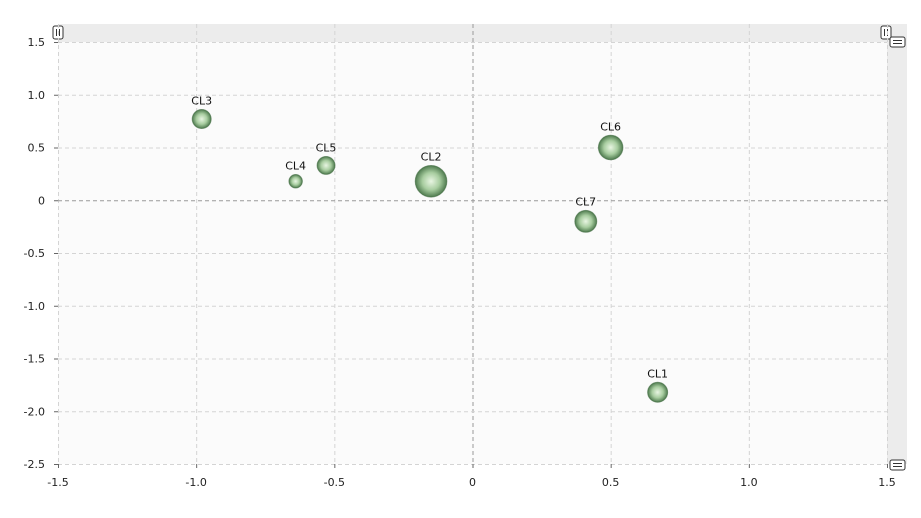  Describe the element at coordinates (34, 359) in the screenshot. I see `y-tick-label: -1.5` at that location.